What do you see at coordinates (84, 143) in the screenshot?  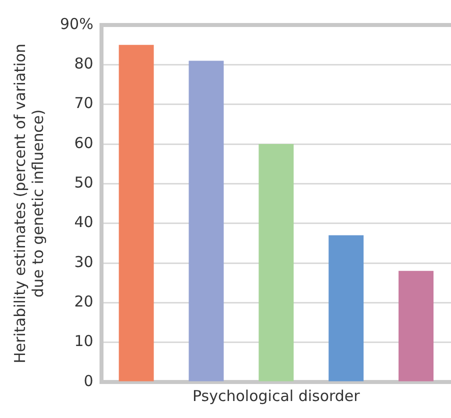 I see `y-tick-label: 60` at bounding box center [84, 143].